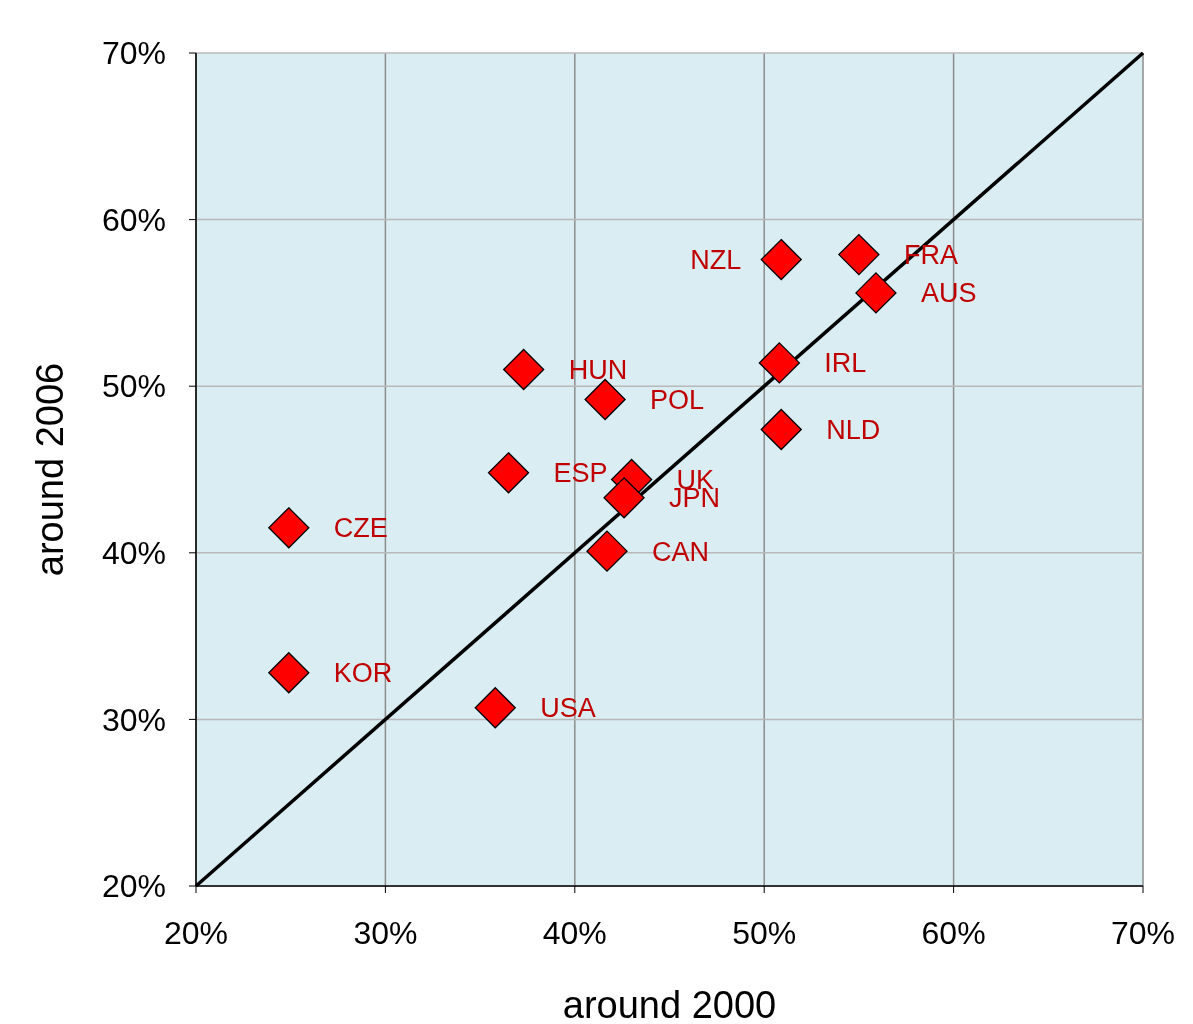  I want to click on x-tick-label: 60%, so click(953, 933).